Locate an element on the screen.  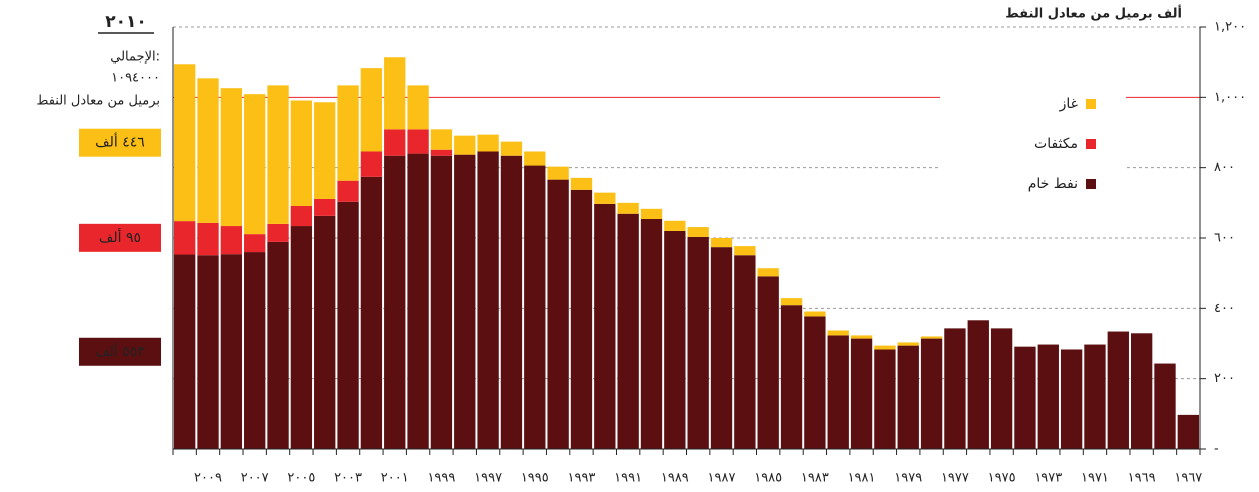
x-tick-label: ١٩٨٥ is located at coordinates (768, 478).